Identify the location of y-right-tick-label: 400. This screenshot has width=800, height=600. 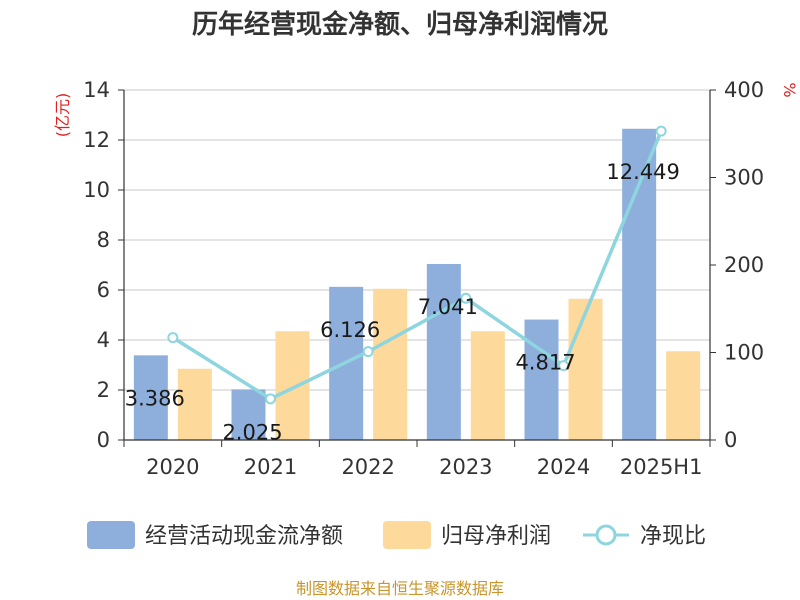
(744, 90).